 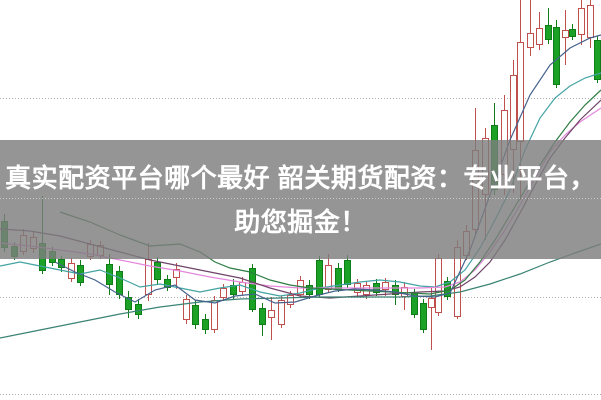 What do you see at coordinates (4, 181) in the screenshot?
I see `banner-clipped-character: ！` at bounding box center [4, 181].